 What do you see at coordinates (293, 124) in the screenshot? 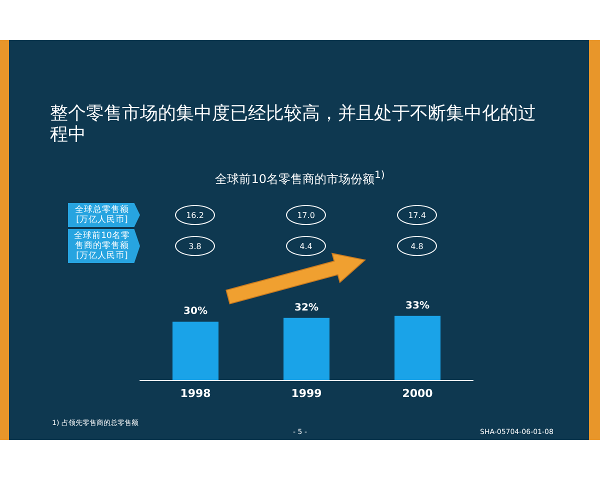
I see `chart-title: 整个零售市场的集中度已经比较高，并且处于不断集中化的过程中` at bounding box center [293, 124].